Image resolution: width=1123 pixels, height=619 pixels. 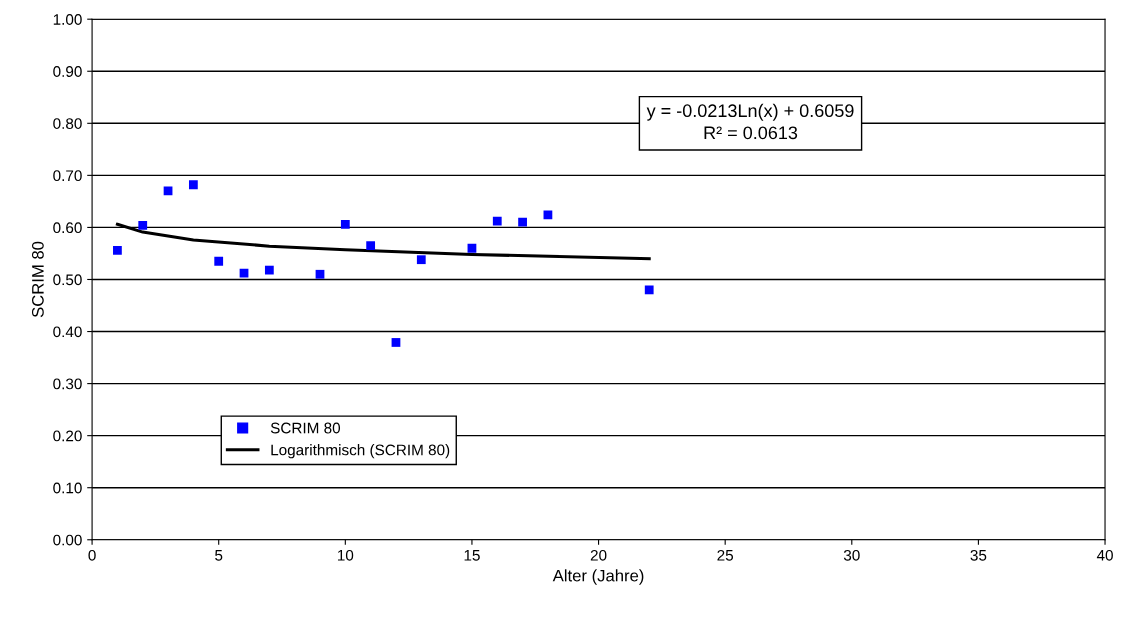 I want to click on y-tick-label: 0.40, so click(x=67, y=332).